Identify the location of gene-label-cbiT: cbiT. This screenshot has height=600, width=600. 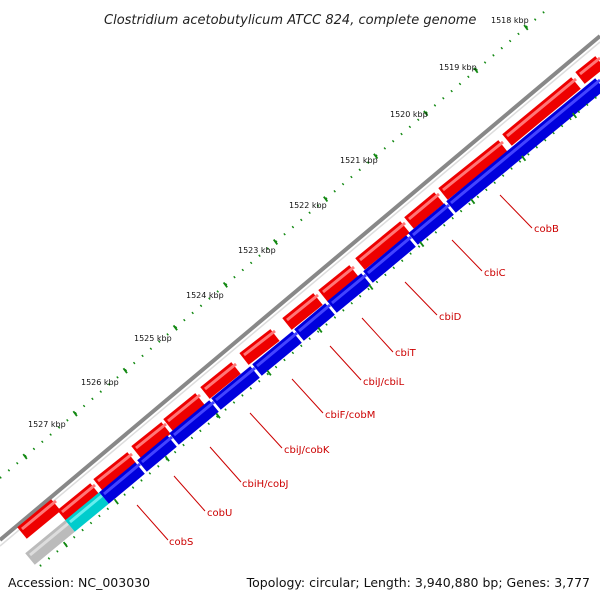
(406, 353).